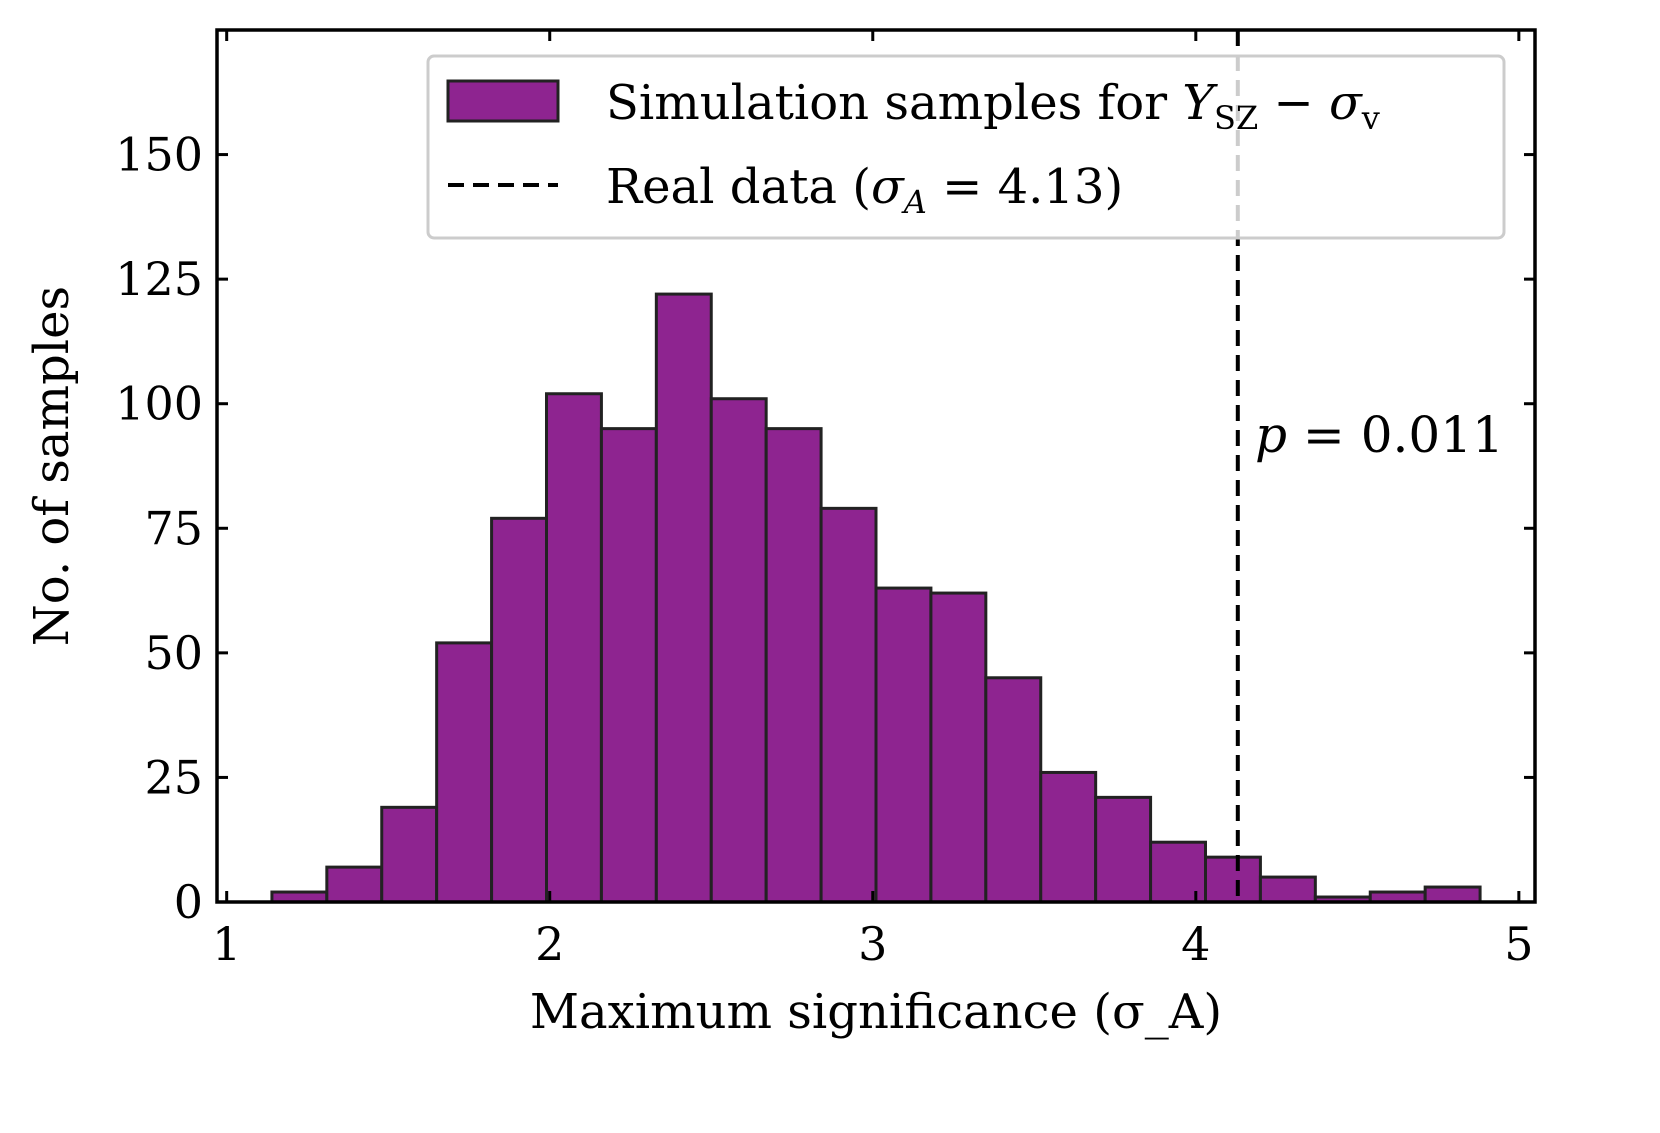  What do you see at coordinates (52, 466) in the screenshot?
I see `y-axis-label: No. of samples` at bounding box center [52, 466].